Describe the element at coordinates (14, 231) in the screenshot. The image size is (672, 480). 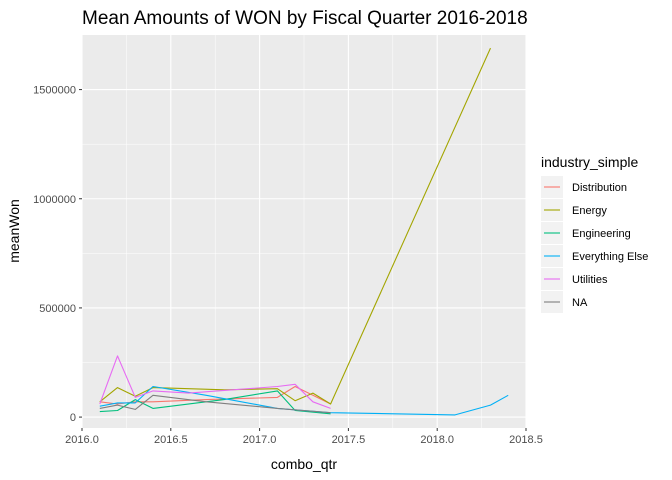
I see `y-axis-title: meanWon` at that location.